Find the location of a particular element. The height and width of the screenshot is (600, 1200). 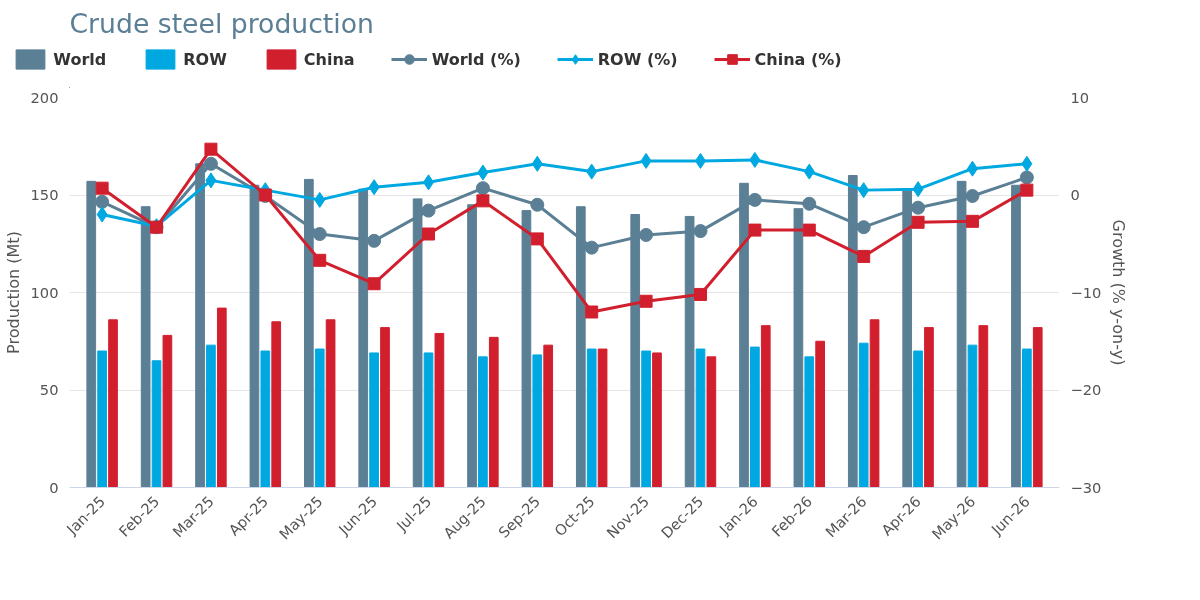

y2-tick-label: 0 is located at coordinates (1075, 194).